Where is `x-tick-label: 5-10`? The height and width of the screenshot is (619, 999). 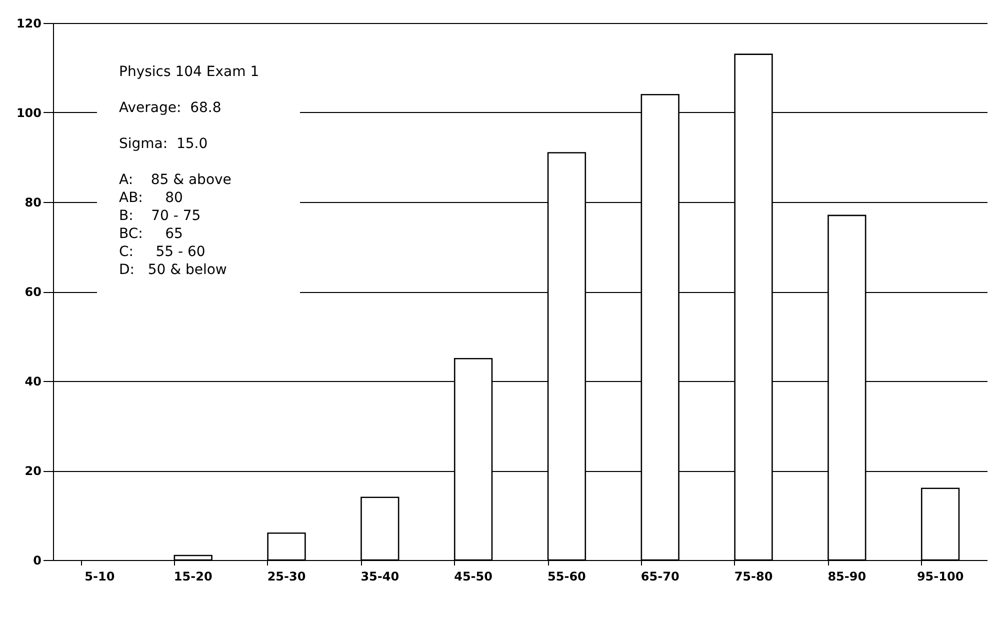 x-tick-label: 5-10 is located at coordinates (99, 577).